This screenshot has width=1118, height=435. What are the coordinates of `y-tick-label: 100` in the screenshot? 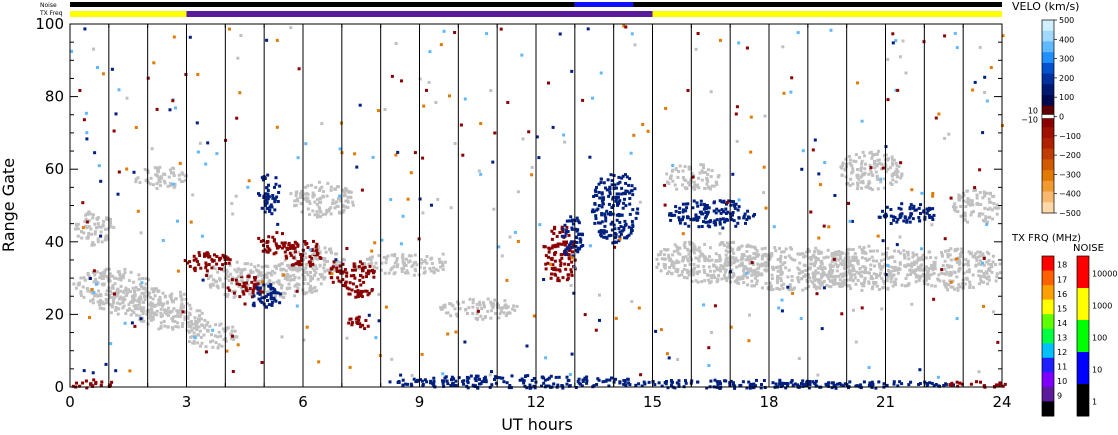 It's located at (49, 24).